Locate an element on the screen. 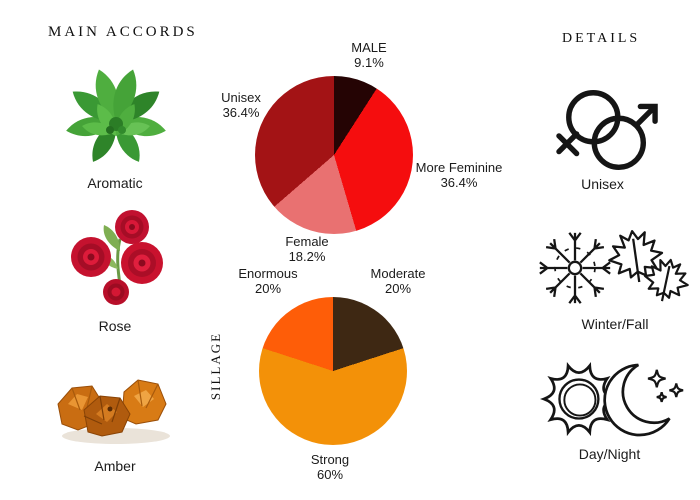 Image resolution: width=700 pixels, height=500 pixels. pie-slice-value: 60% is located at coordinates (330, 474).